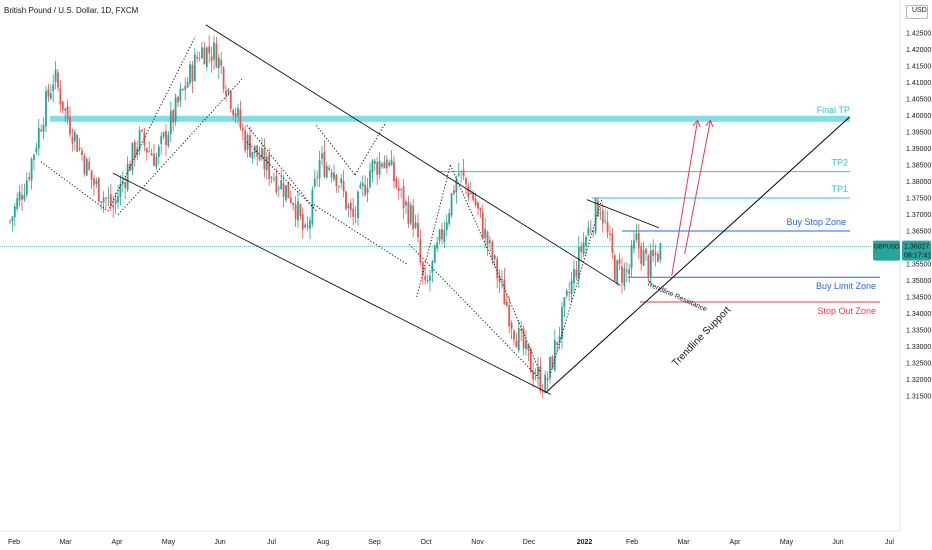 The width and height of the screenshot is (932, 550). What do you see at coordinates (918, 67) in the screenshot?
I see `y-tick-label: 1.41500` at bounding box center [918, 67].